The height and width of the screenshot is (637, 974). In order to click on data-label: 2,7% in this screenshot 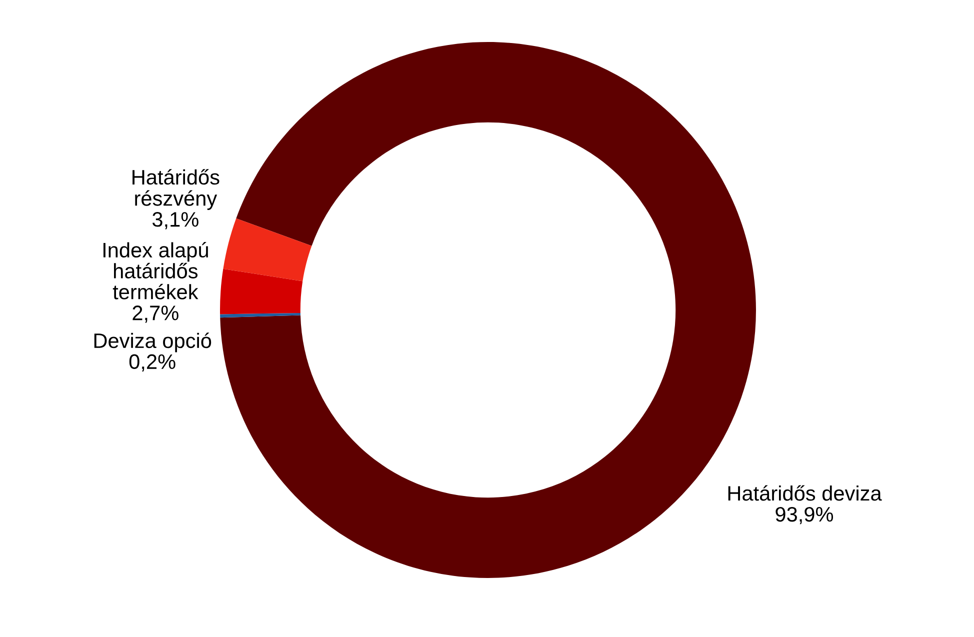, I will do `click(155, 314)`.